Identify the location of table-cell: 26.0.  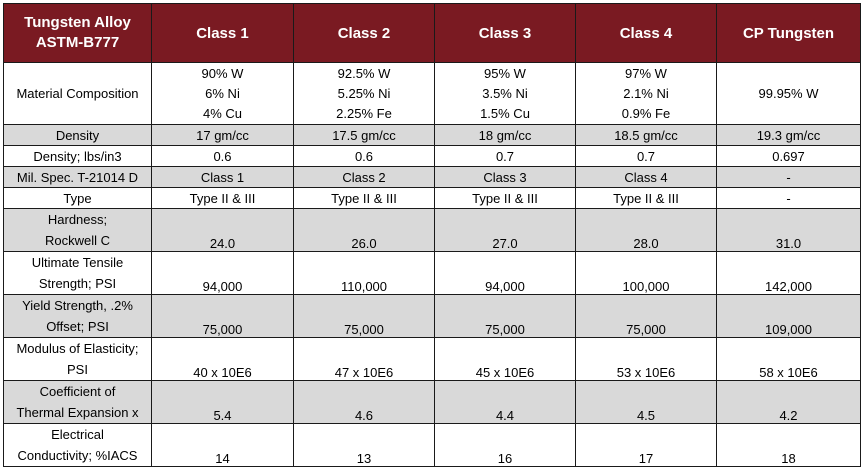
(364, 230).